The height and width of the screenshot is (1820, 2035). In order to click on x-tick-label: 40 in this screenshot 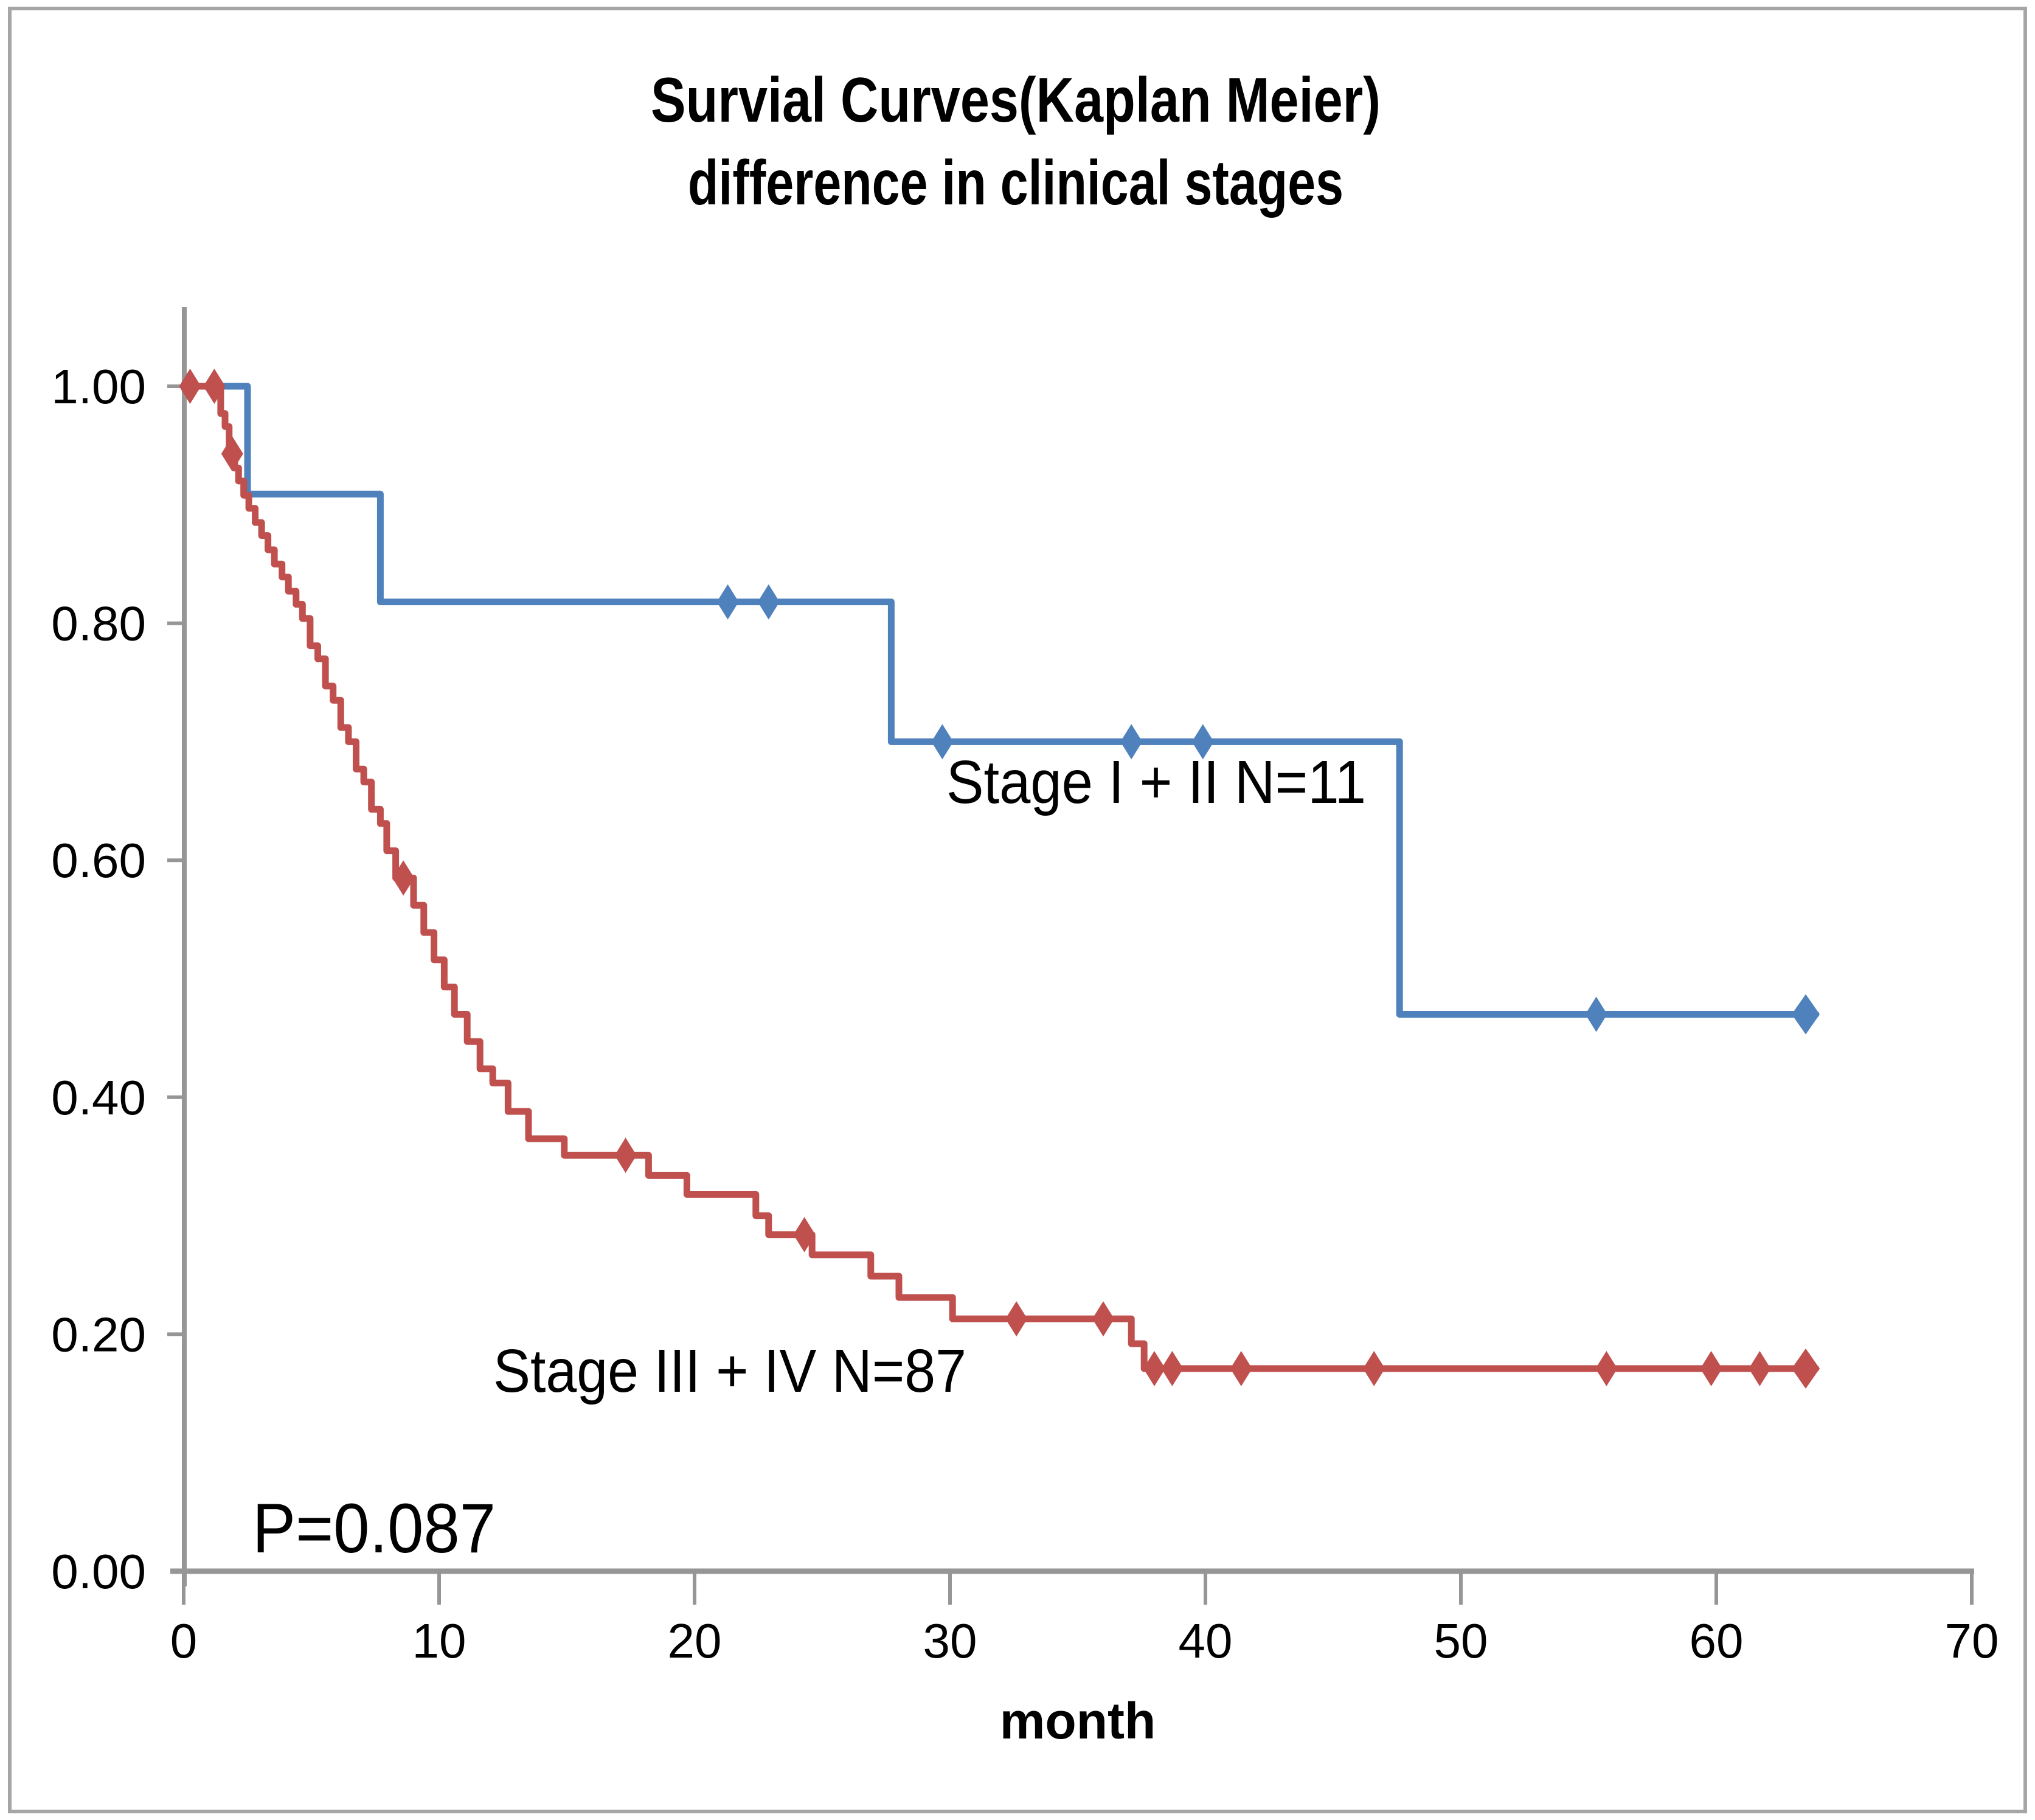, I will do `click(1206, 1641)`.